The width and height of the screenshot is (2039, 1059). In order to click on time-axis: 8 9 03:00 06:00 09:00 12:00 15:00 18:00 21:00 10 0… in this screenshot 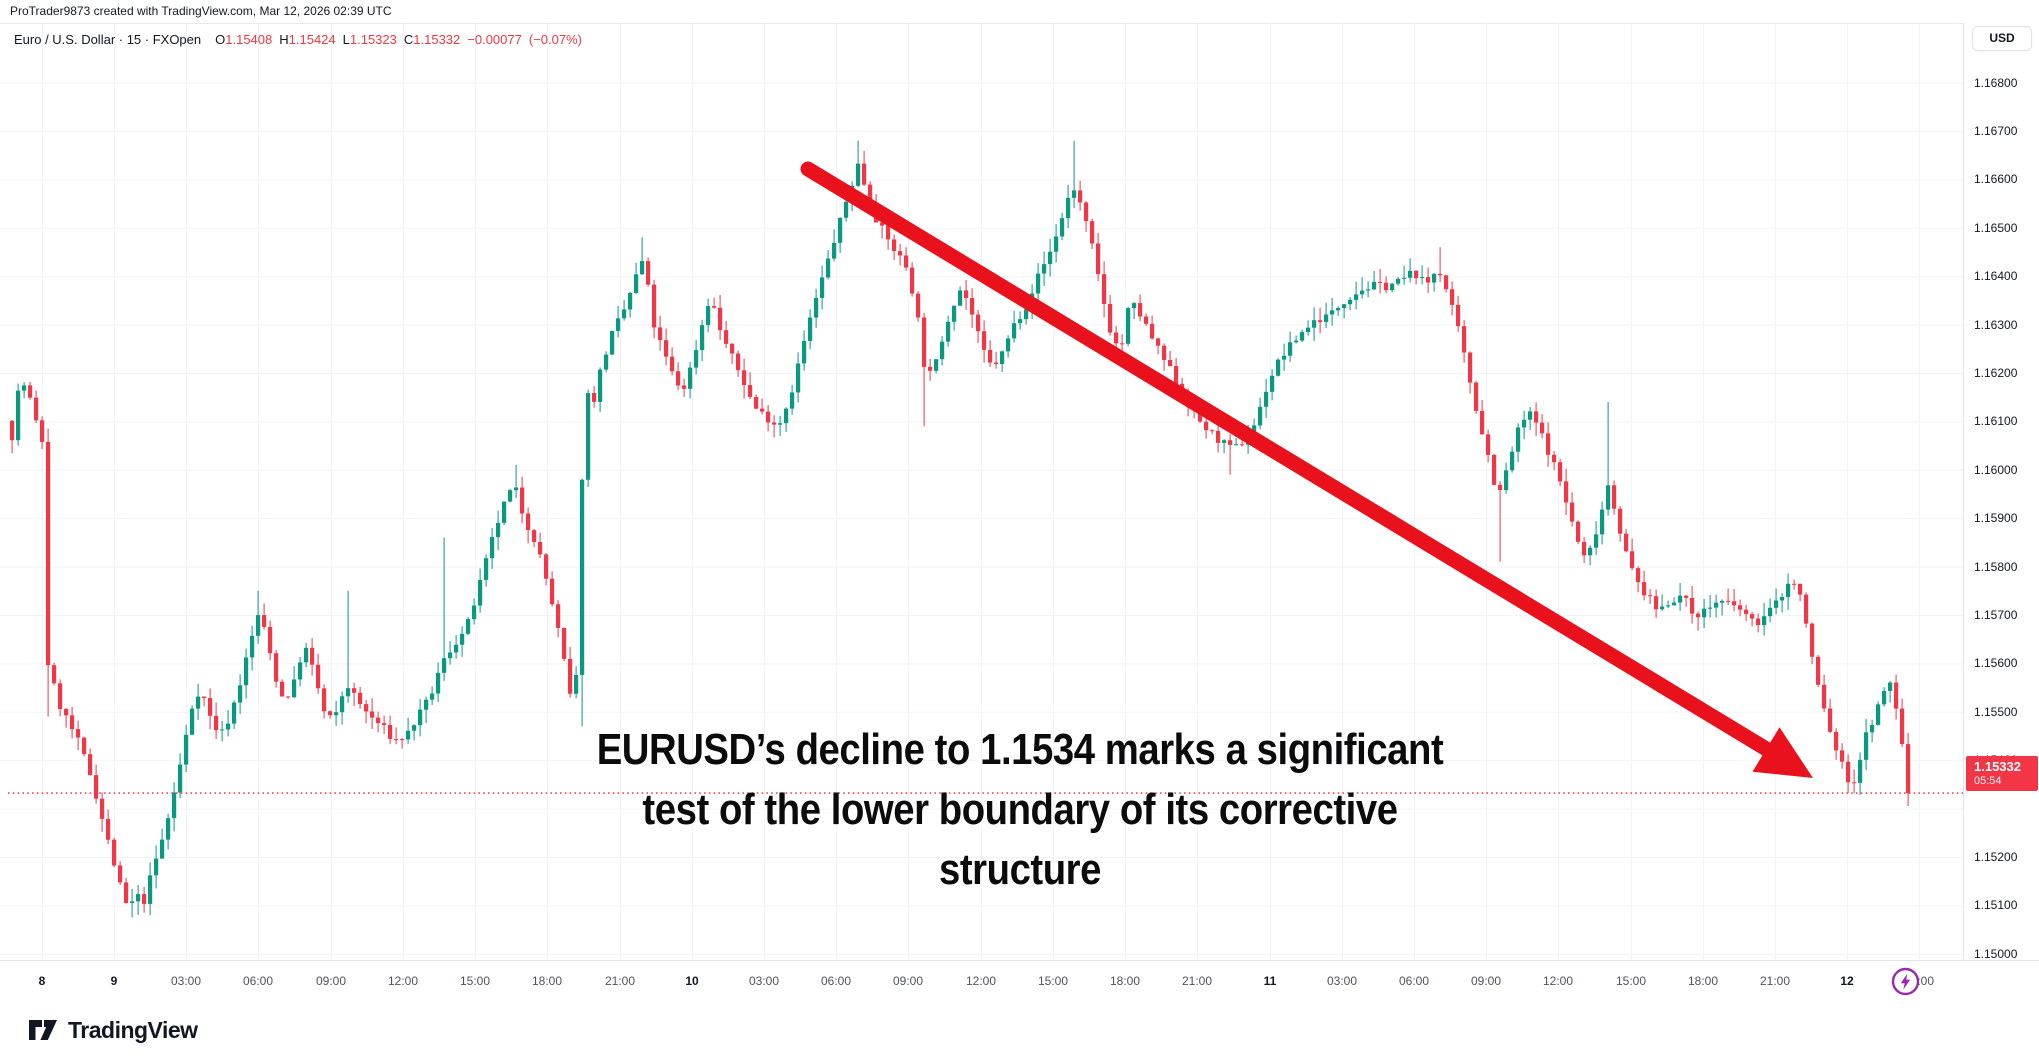, I will do `click(1019, 982)`.